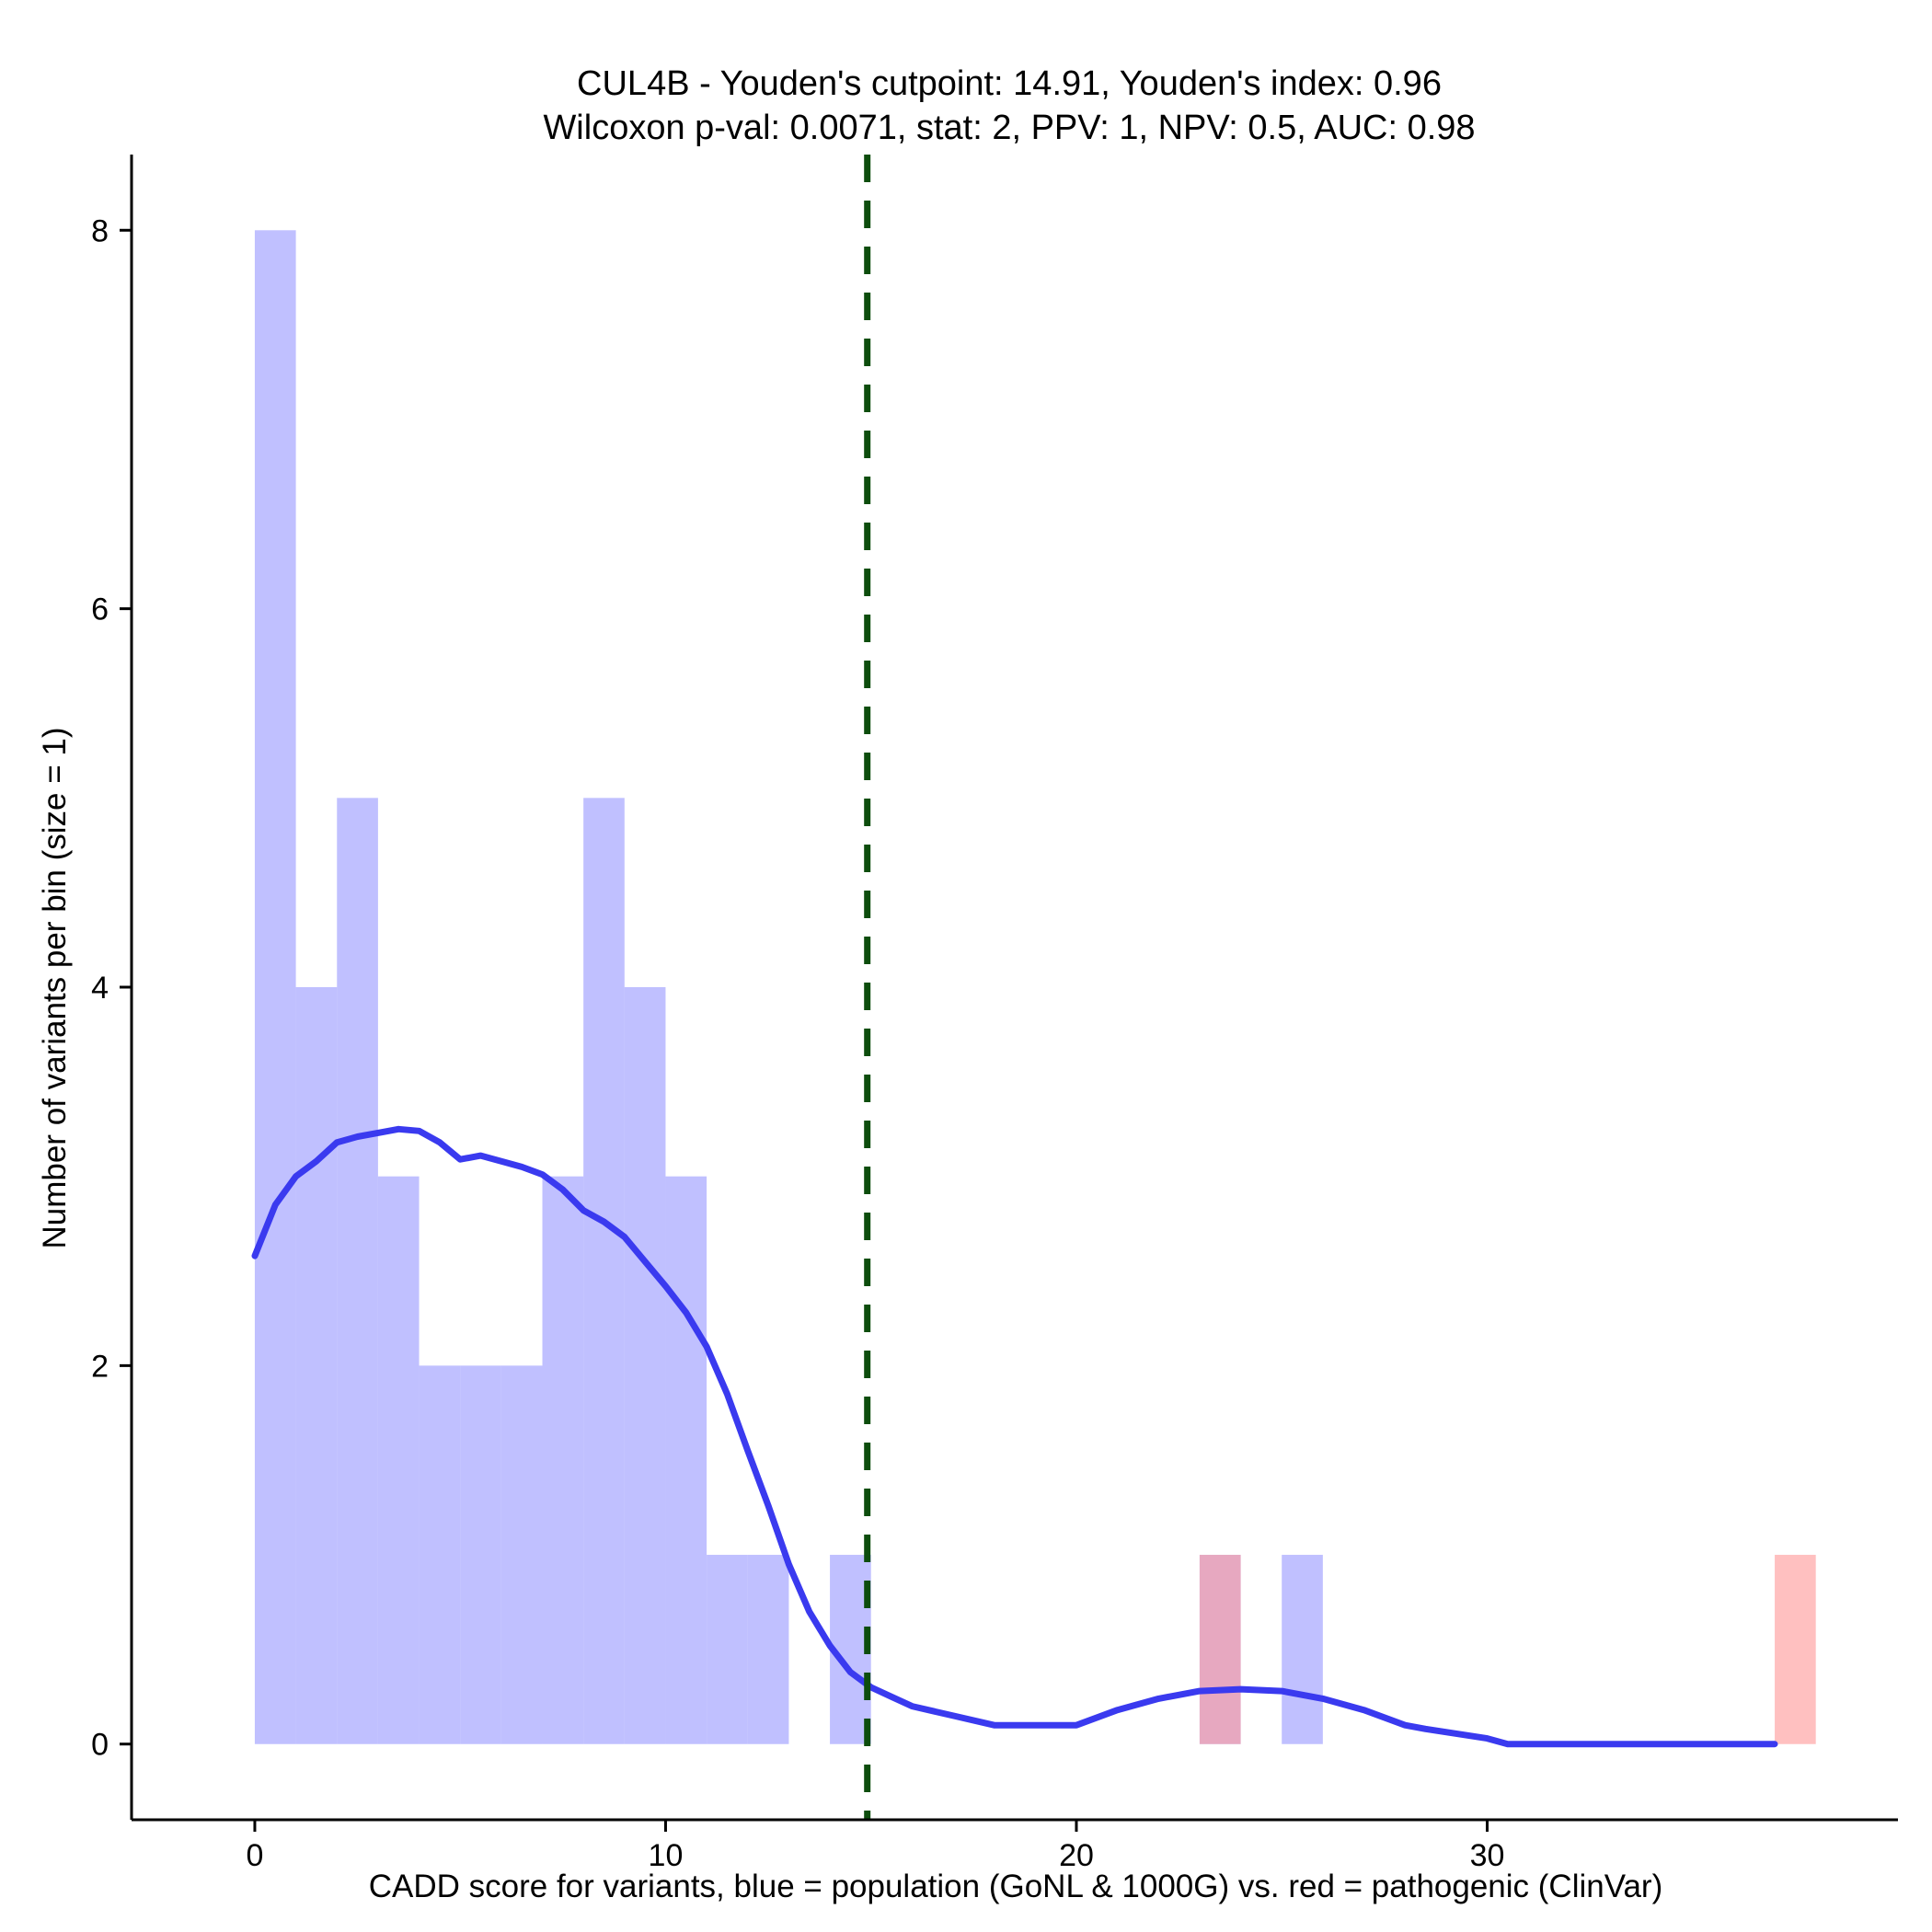 The image size is (1932, 1932). What do you see at coordinates (1076, 1855) in the screenshot?
I see `x-tick-label: 20` at bounding box center [1076, 1855].